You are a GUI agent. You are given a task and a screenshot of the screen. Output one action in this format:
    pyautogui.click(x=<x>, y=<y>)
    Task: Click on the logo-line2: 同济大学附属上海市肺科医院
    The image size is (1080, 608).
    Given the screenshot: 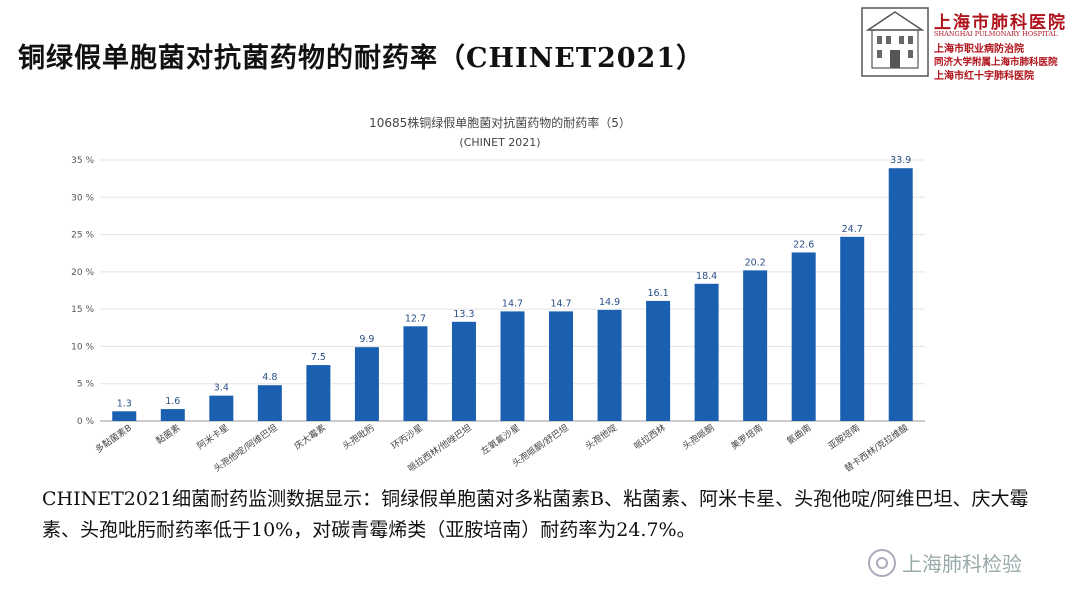 What is the action you would take?
    pyautogui.click(x=996, y=62)
    